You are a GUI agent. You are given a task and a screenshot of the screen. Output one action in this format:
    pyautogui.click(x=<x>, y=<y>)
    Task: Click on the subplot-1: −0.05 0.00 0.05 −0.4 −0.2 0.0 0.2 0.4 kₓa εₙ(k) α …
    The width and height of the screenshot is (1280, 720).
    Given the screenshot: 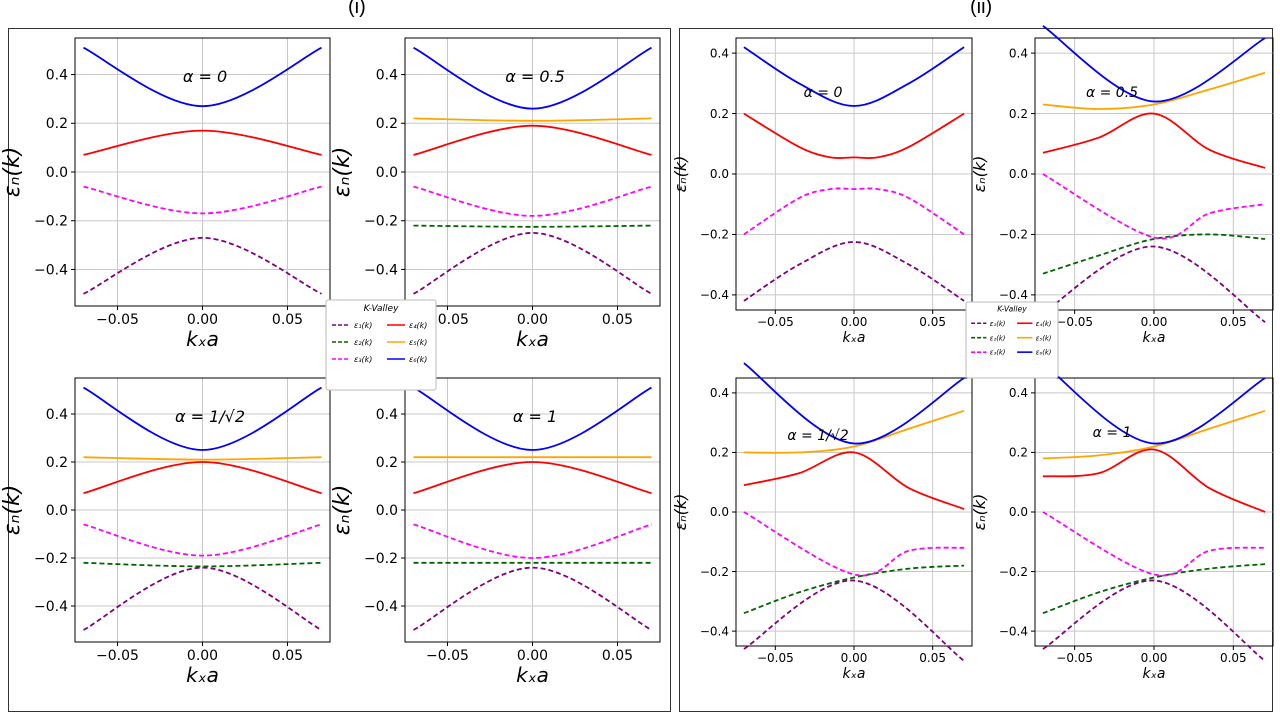 What is the action you would take?
    pyautogui.click(x=165, y=194)
    